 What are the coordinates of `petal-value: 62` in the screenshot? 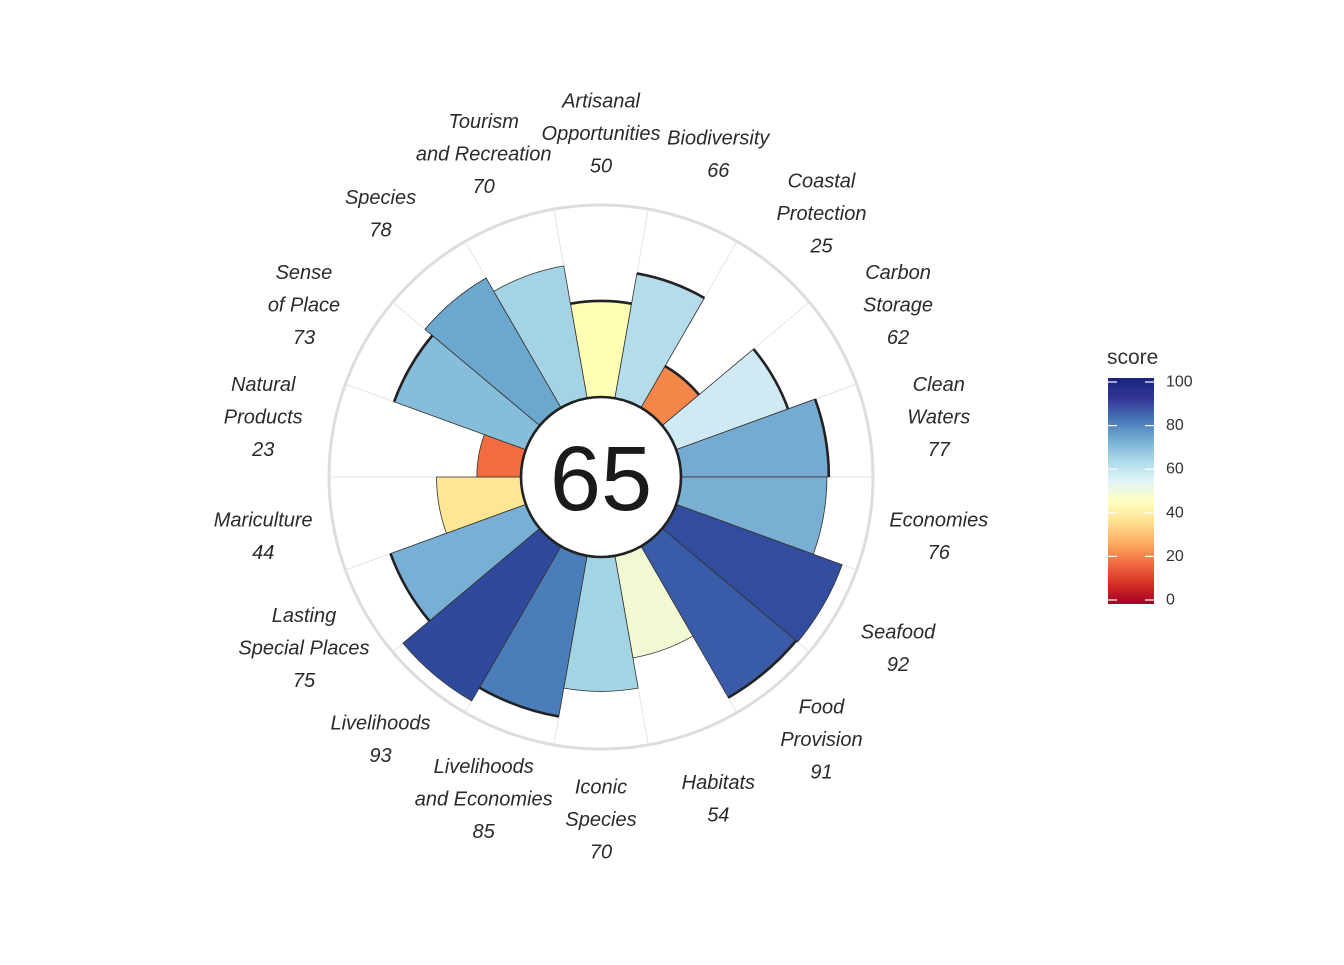 It's located at (898, 338).